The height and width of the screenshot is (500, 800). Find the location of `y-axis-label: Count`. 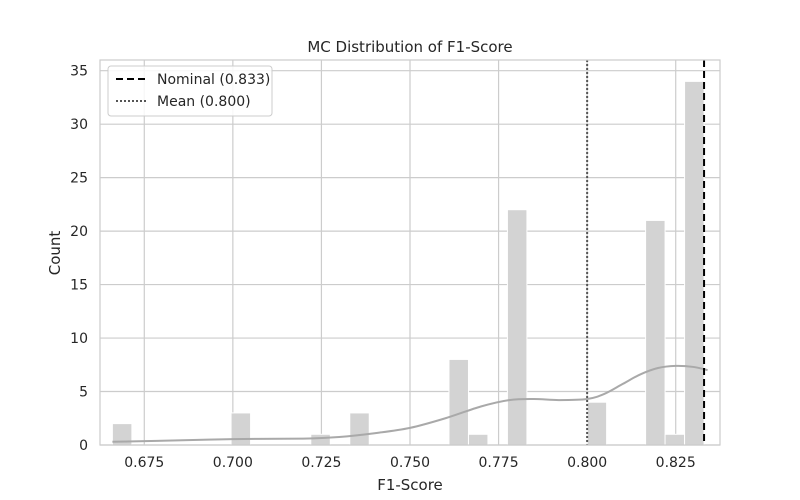

y-axis-label: Count is located at coordinates (55, 253).